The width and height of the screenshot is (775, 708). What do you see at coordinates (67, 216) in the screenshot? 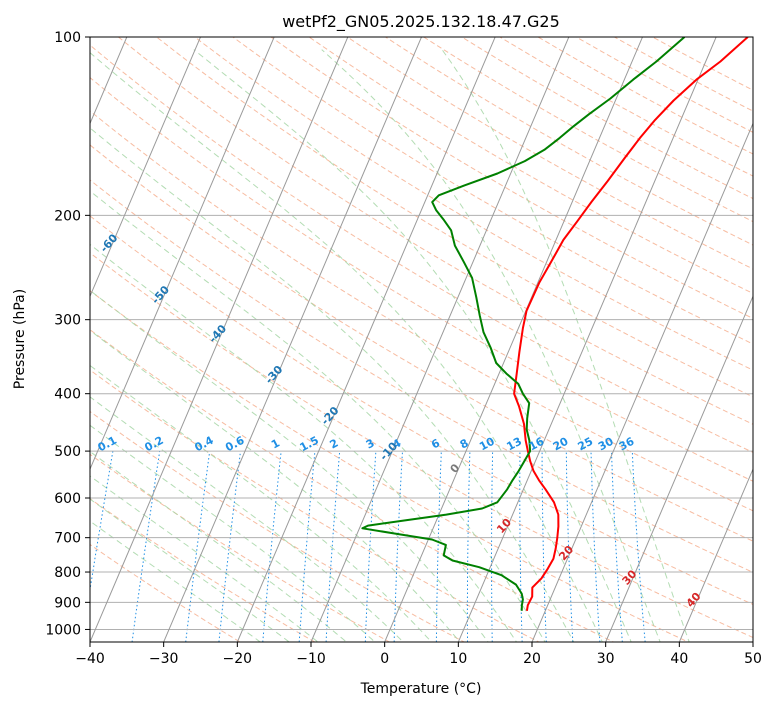
I see `y-tick-label: 200` at bounding box center [67, 216].